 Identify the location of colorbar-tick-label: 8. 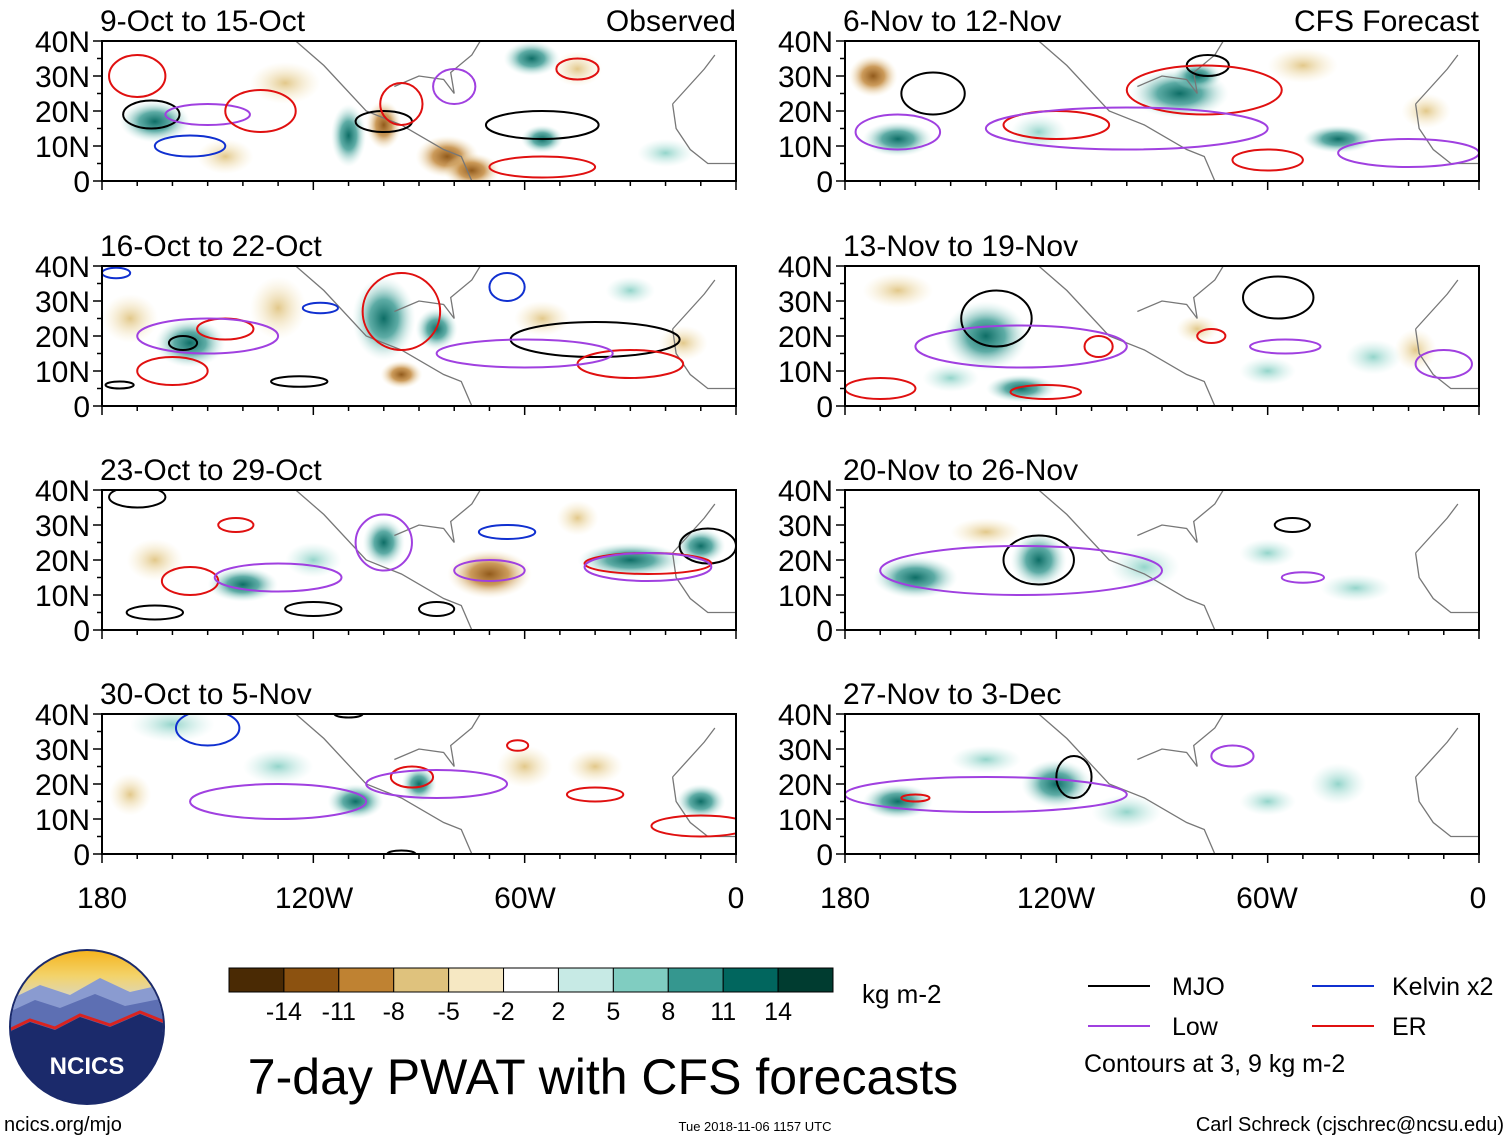
(668, 1012).